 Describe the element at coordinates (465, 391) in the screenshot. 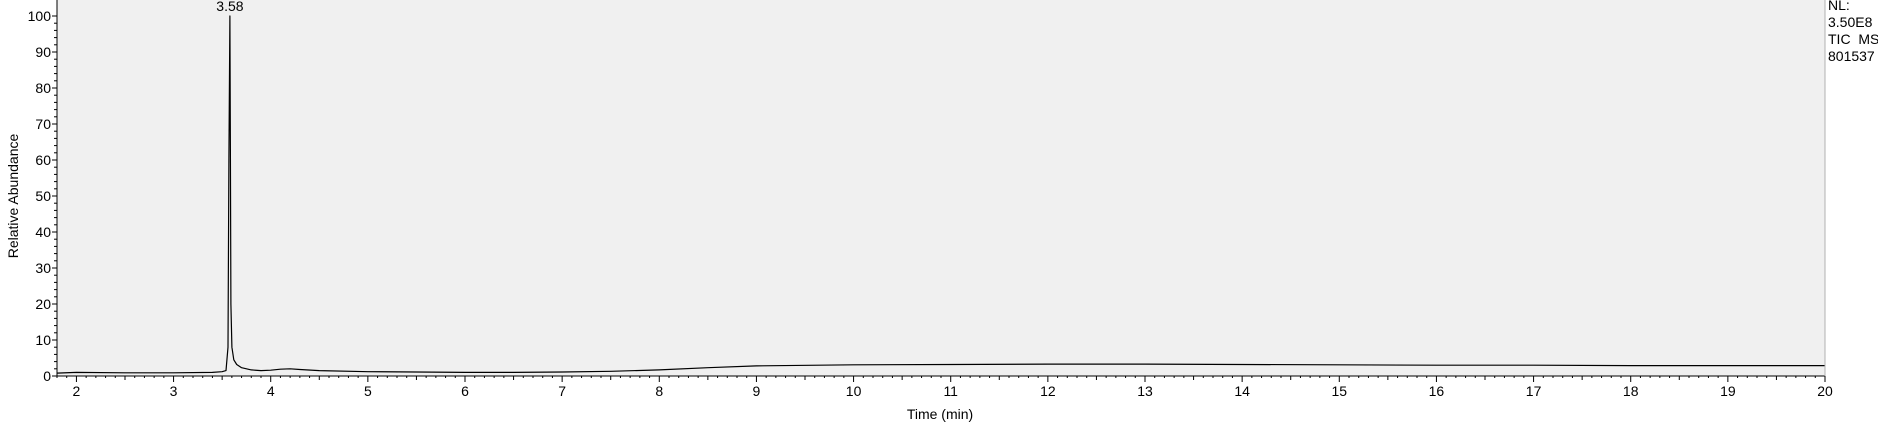

I see `x-tick-label: 6` at that location.